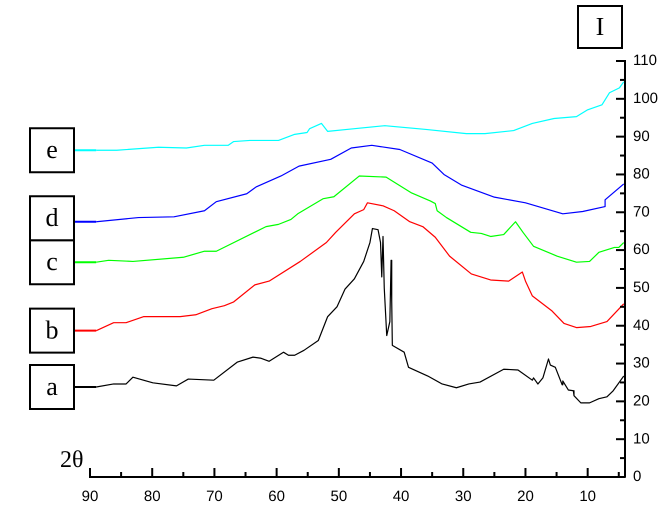 This screenshot has height=509, width=665. What do you see at coordinates (641, 401) in the screenshot?
I see `y-tick-label: 20` at bounding box center [641, 401].